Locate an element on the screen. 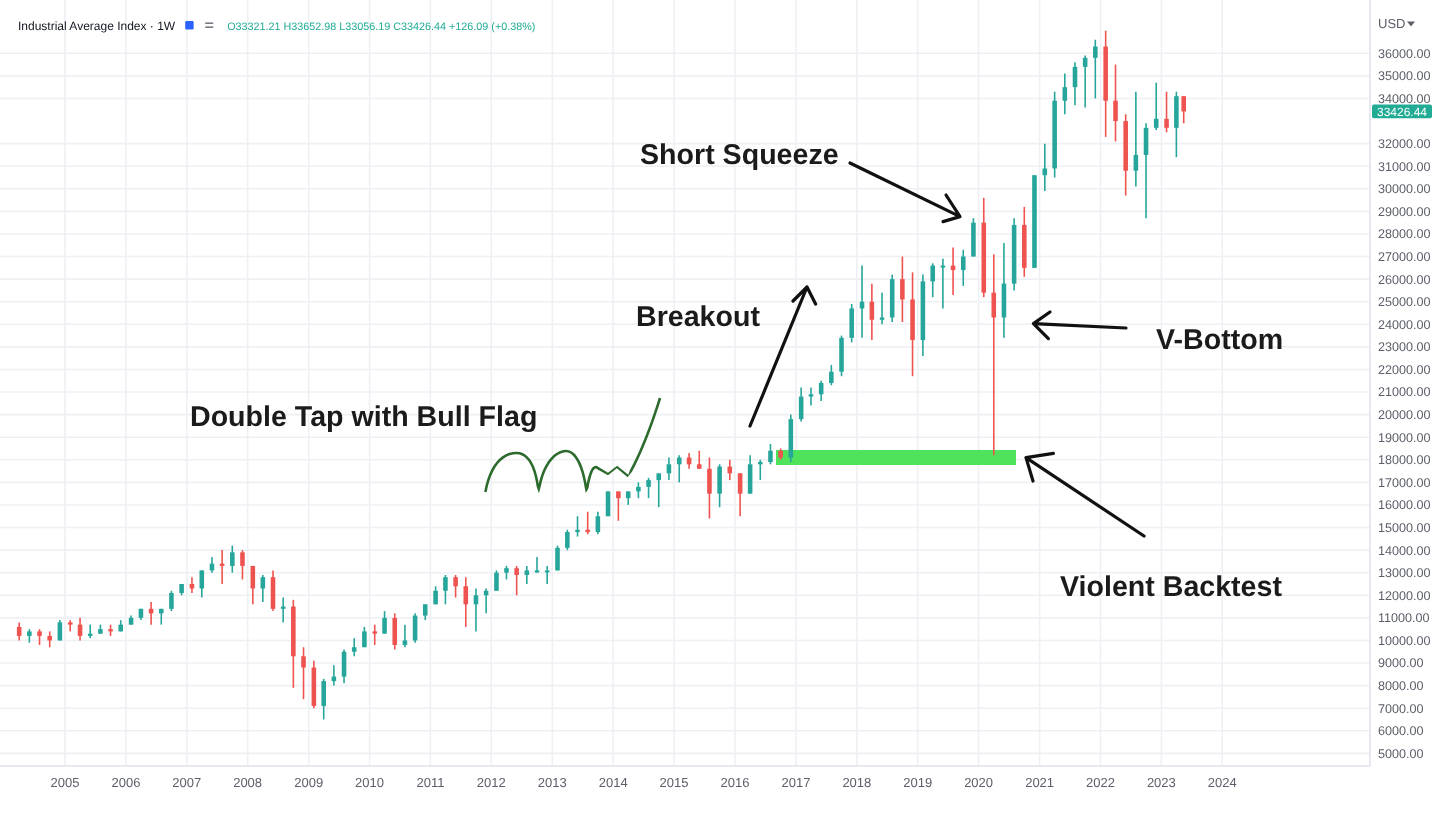  annotation: Breakout is located at coordinates (698, 318).